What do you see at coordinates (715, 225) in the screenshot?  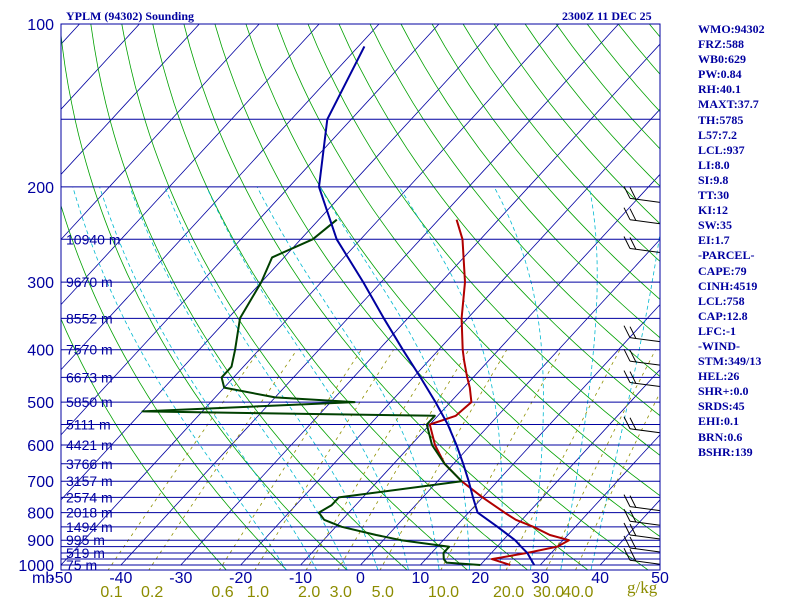 I see `index-line: SW:35` at bounding box center [715, 225].